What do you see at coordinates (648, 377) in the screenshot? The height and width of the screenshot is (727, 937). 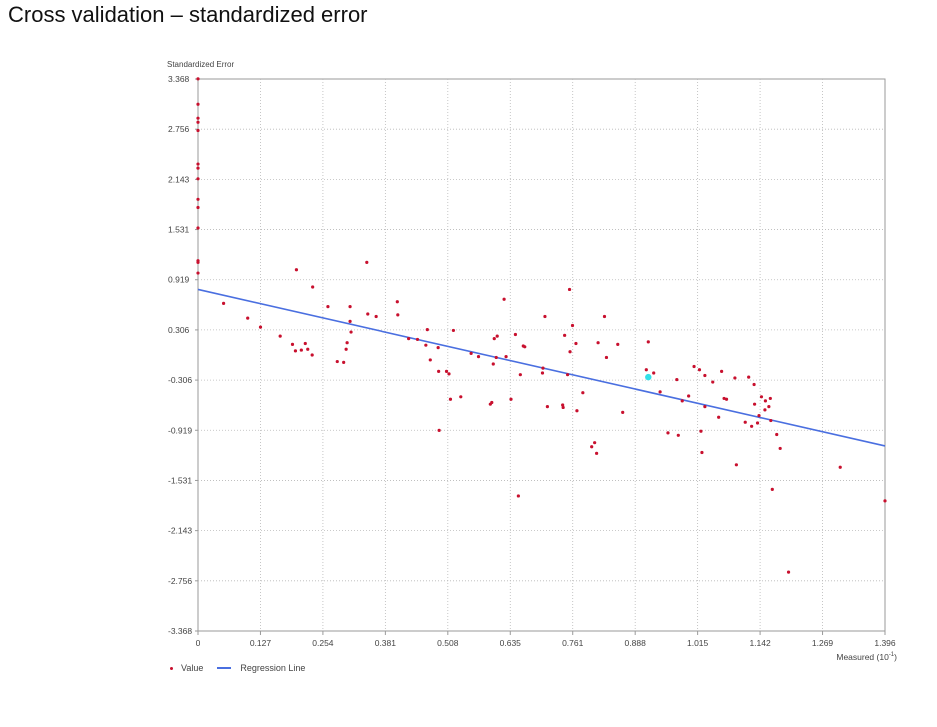 I see `selected-point` at bounding box center [648, 377].